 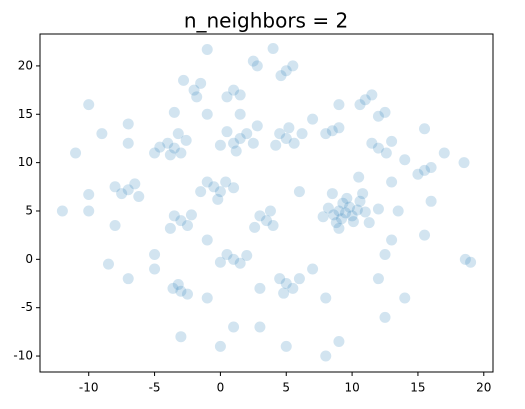 I want to click on y-tick-label: 0, so click(x=29, y=259).